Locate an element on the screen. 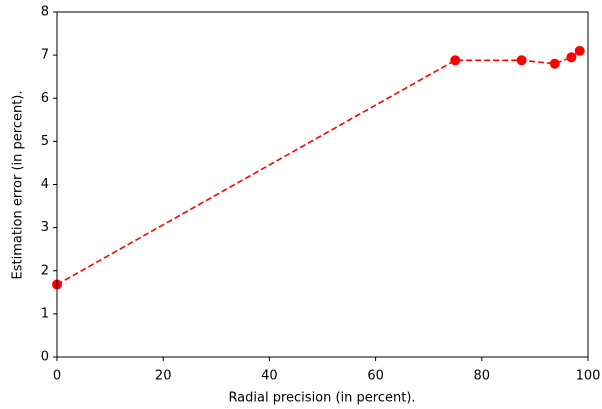 The image size is (602, 409). x-tick-label: 0 is located at coordinates (57, 376).